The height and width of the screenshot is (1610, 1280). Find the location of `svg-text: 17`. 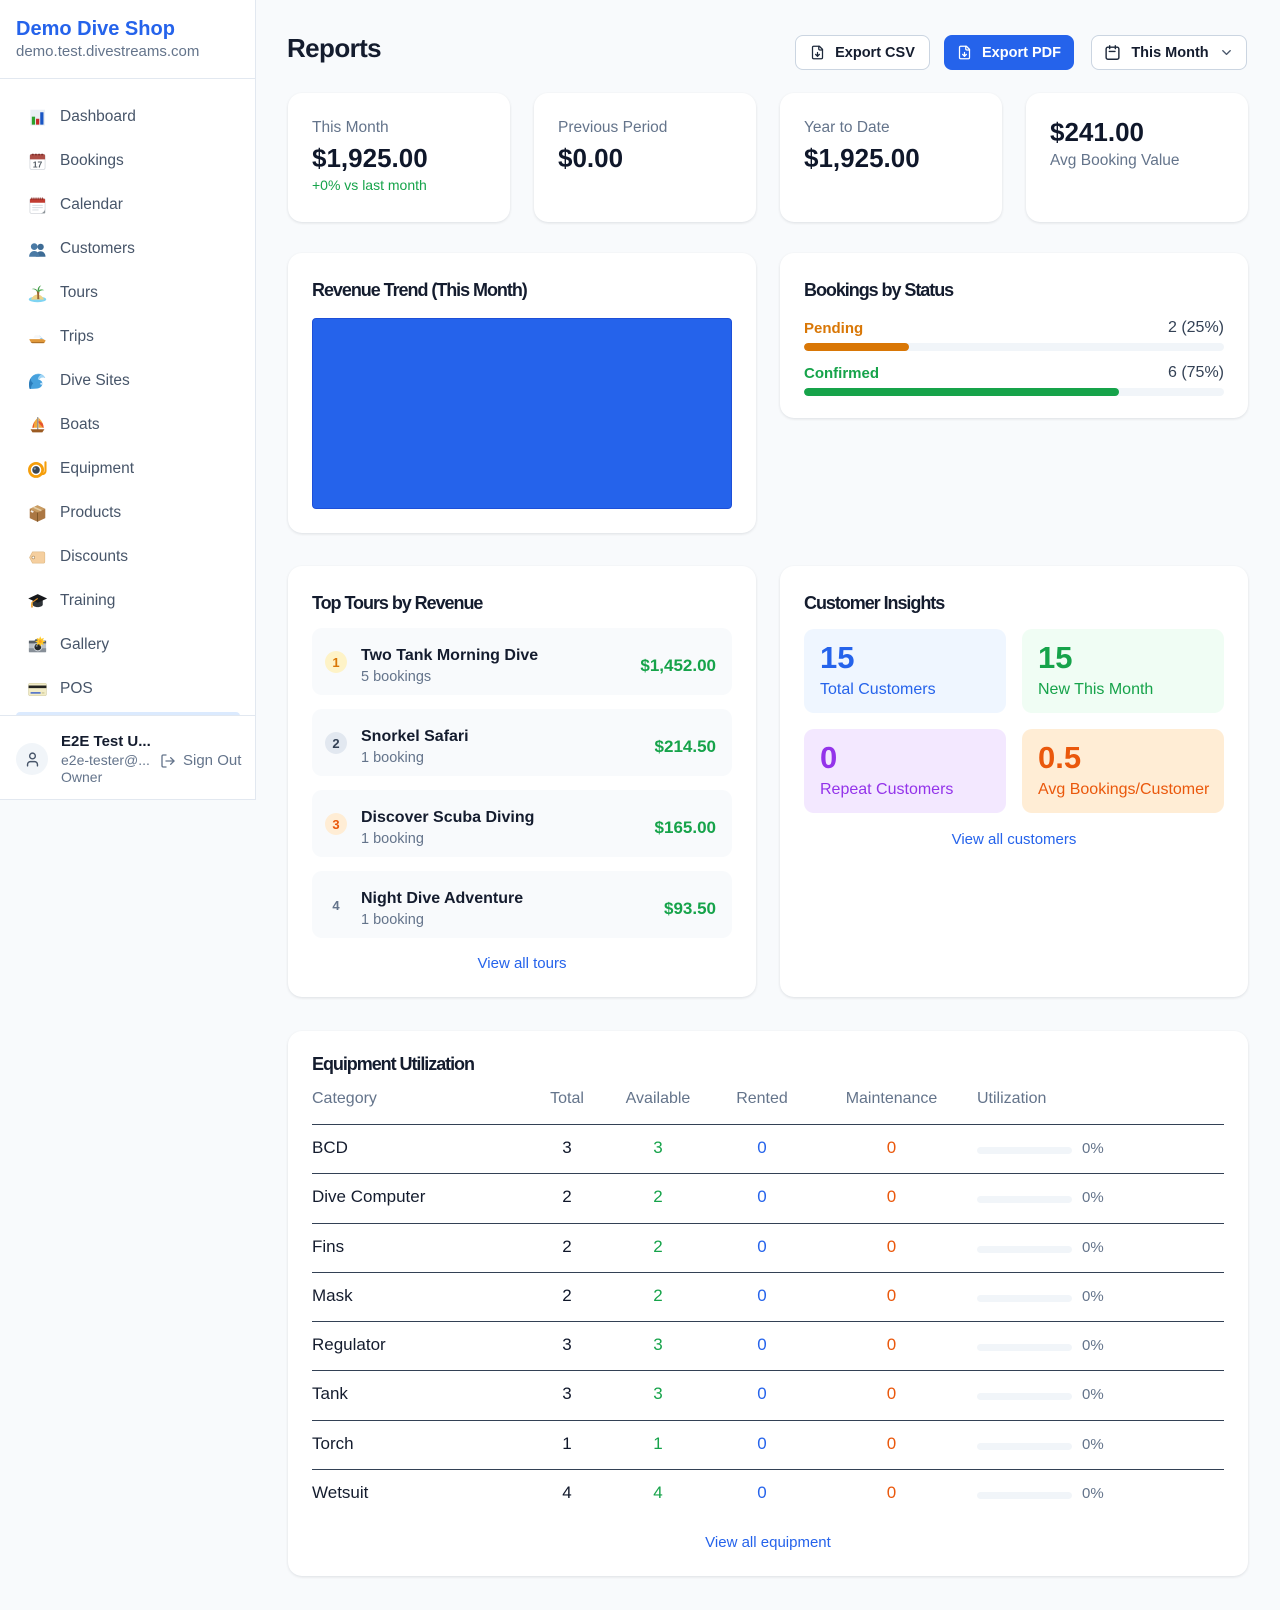

svg-text: 17 is located at coordinates (38, 164).